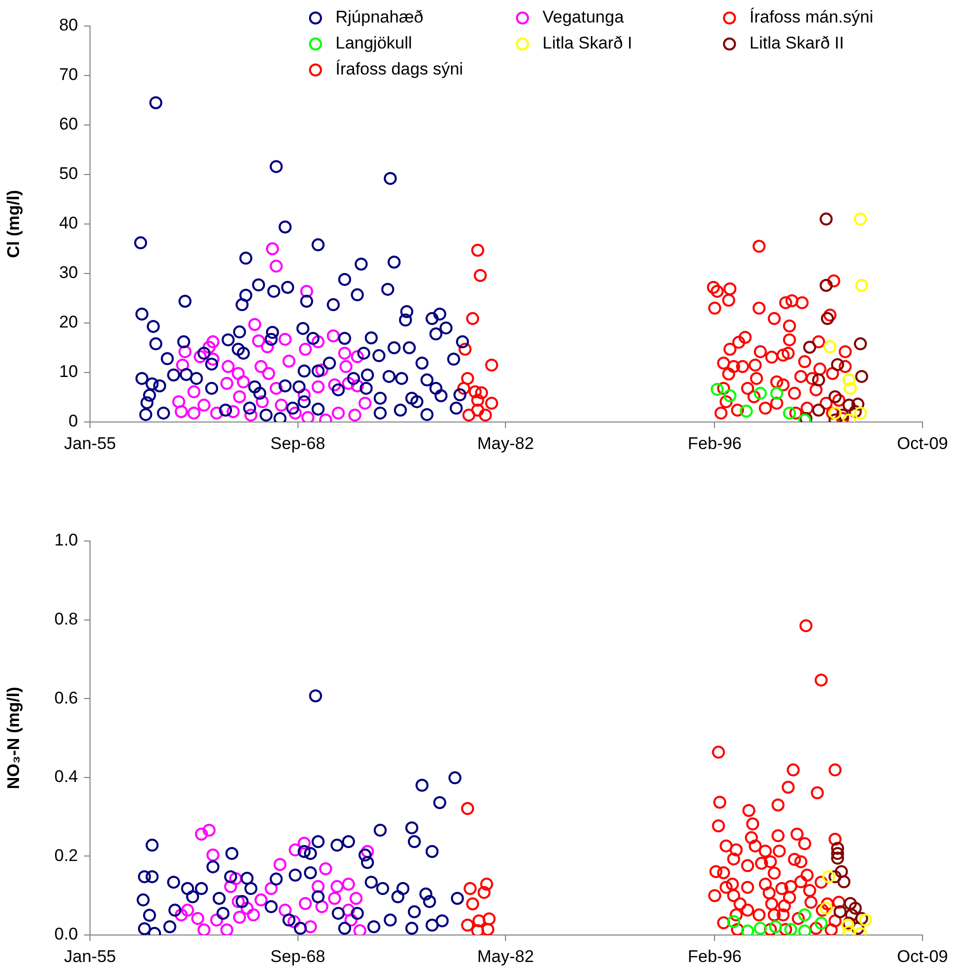 Image resolution: width=954 pixels, height=978 pixels. What do you see at coordinates (796, 43) in the screenshot?
I see `legend-label: Litla Skarð II` at bounding box center [796, 43].